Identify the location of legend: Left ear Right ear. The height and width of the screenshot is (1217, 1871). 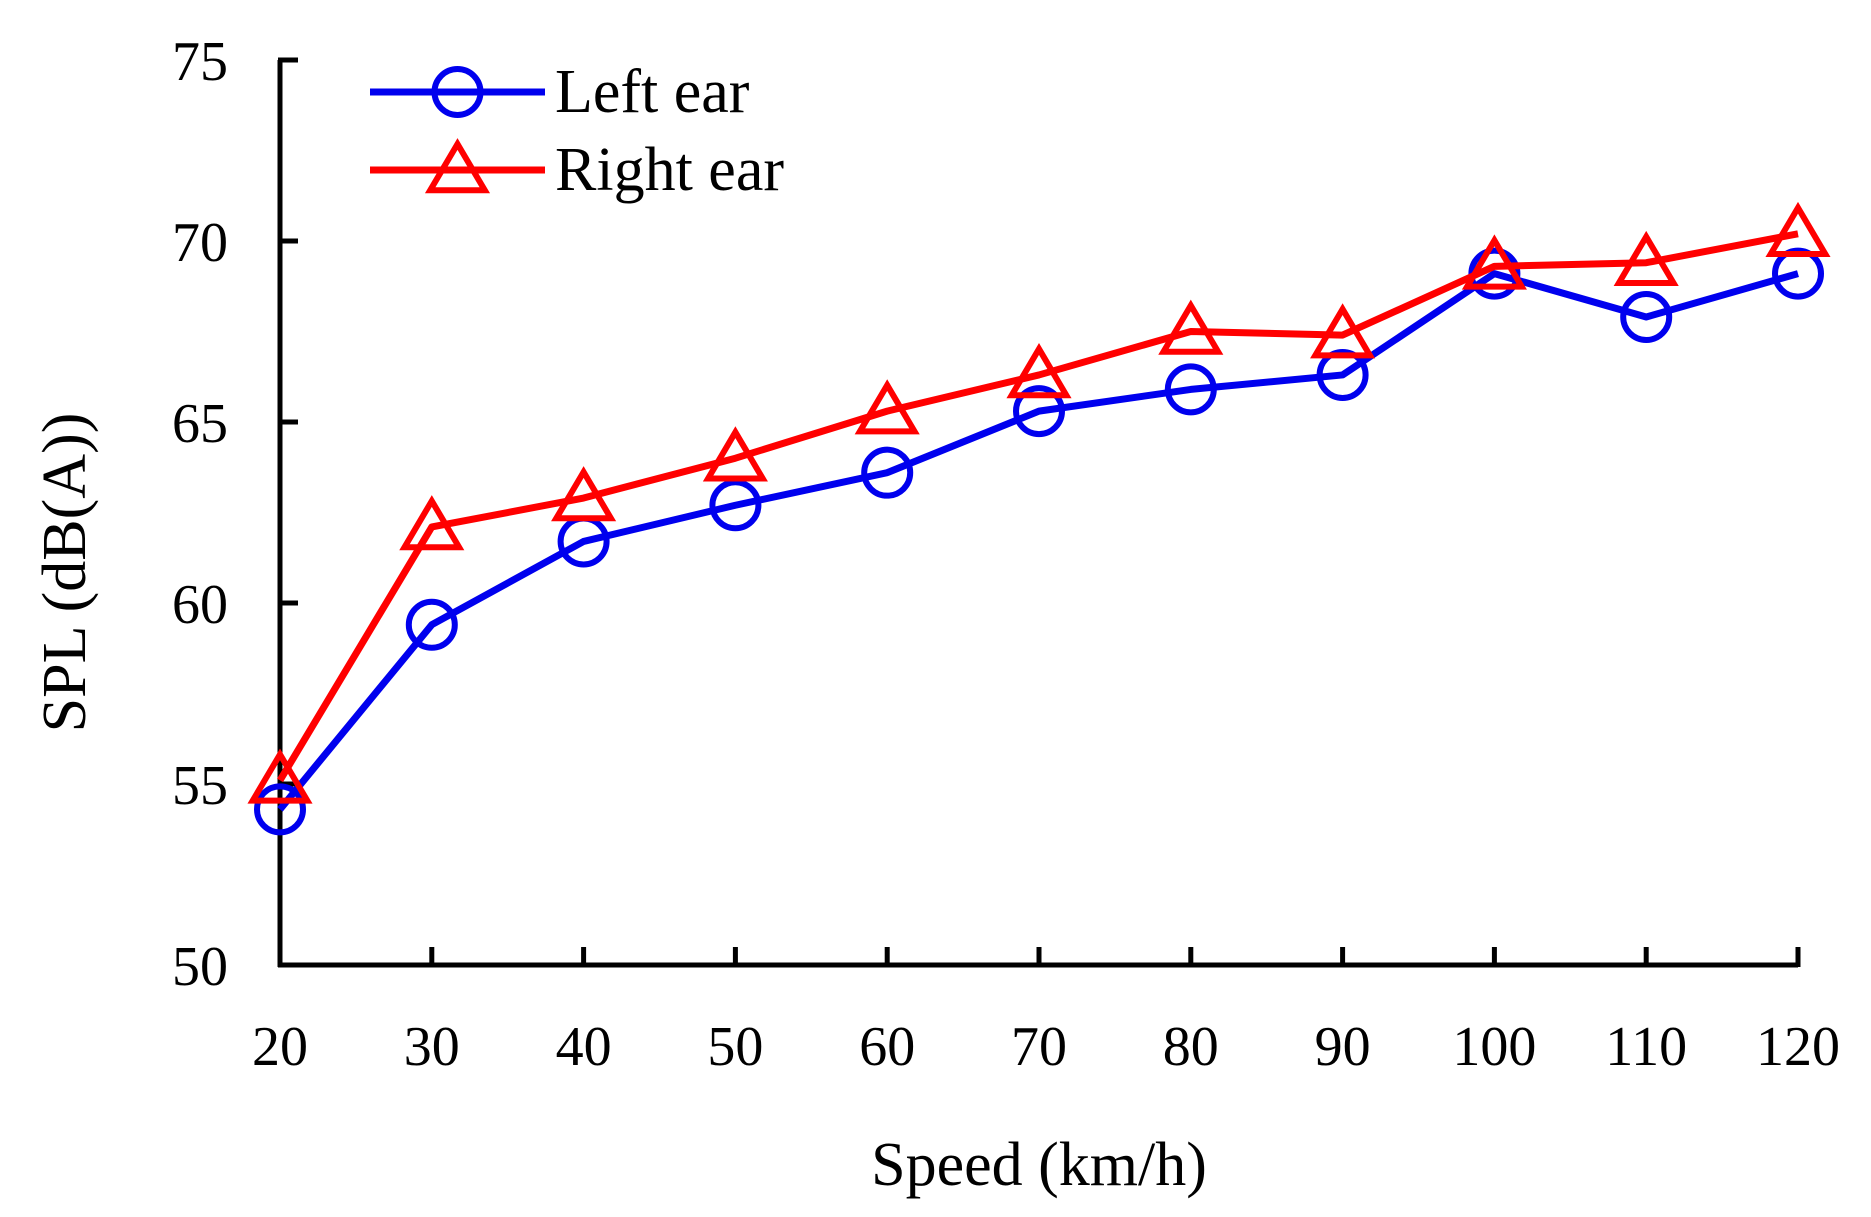
(577, 131).